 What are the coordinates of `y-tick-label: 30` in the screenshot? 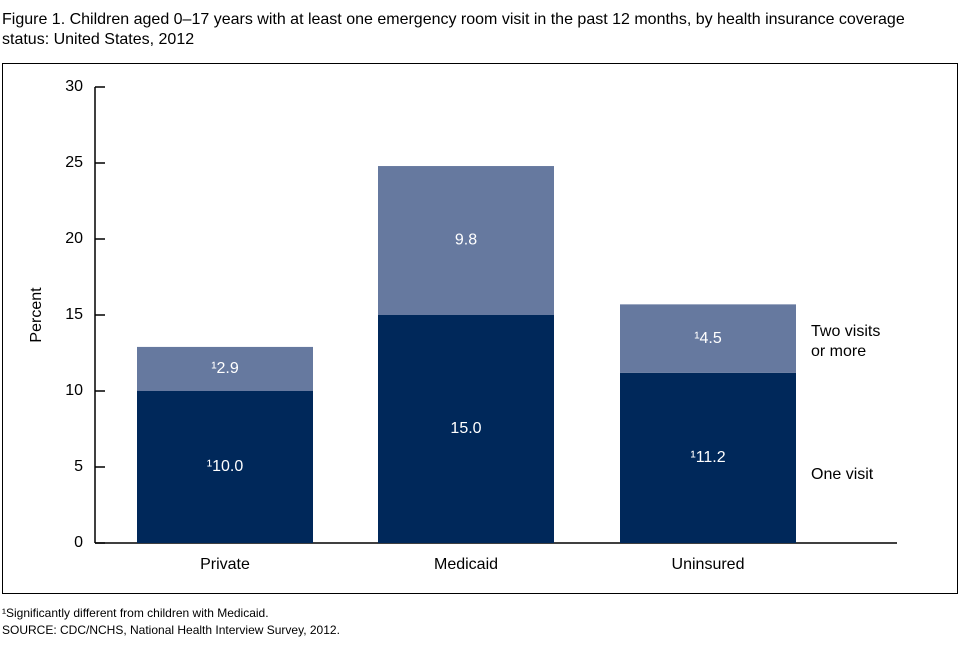 It's located at (74, 86).